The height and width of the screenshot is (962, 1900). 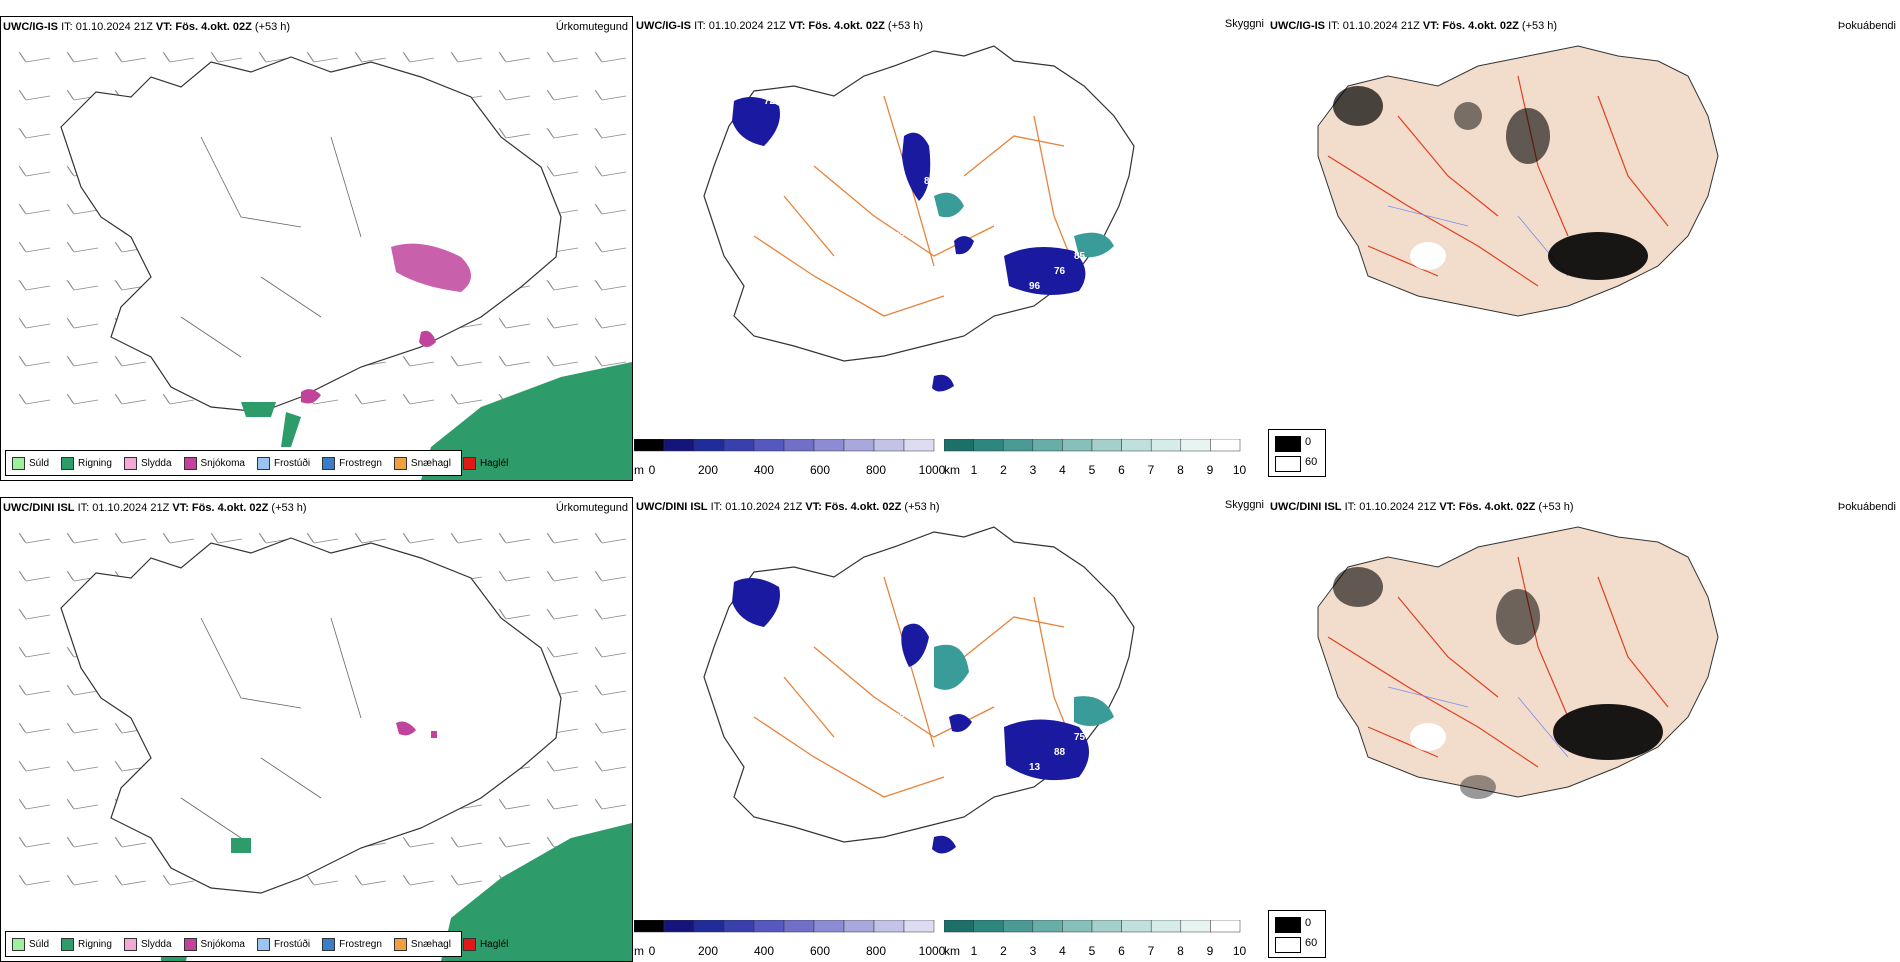 What do you see at coordinates (1120, 722) in the screenshot?
I see `visibility-value-label: 87` at bounding box center [1120, 722].